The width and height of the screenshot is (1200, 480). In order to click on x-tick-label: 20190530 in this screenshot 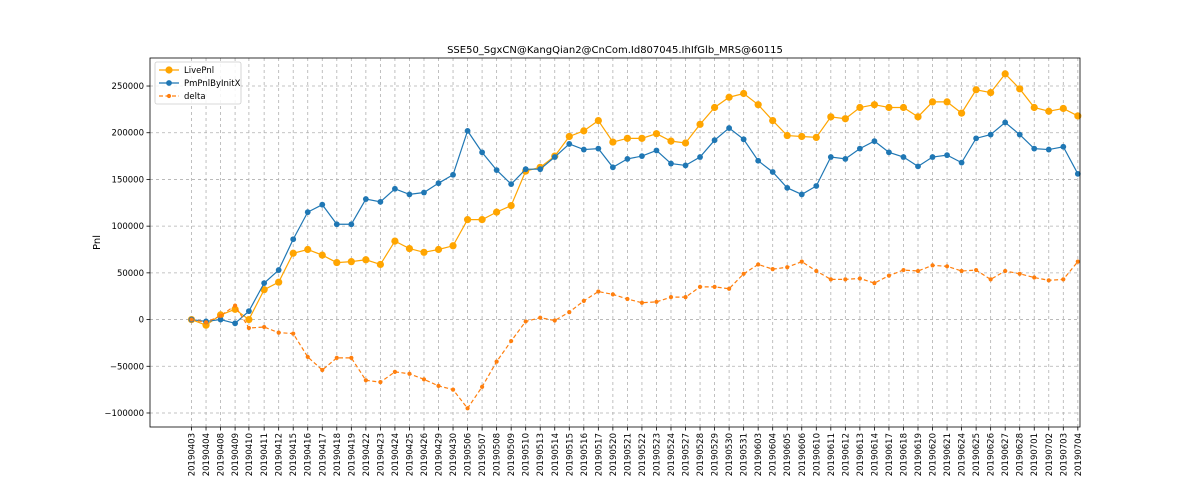, I will do `click(730, 454)`.